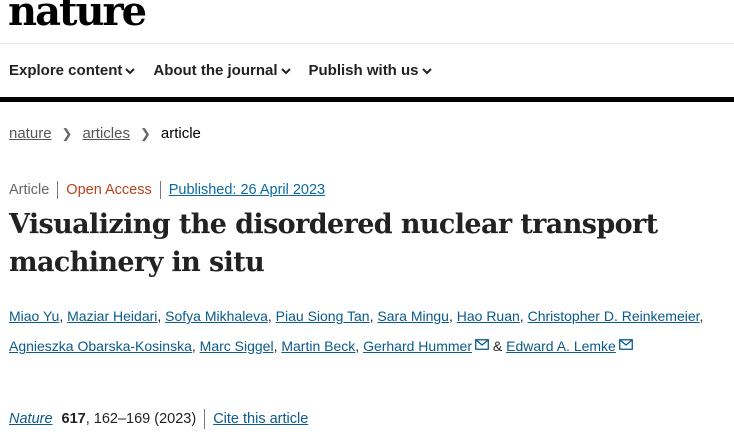 The height and width of the screenshot is (438, 734). I want to click on divider, so click(367, 43).